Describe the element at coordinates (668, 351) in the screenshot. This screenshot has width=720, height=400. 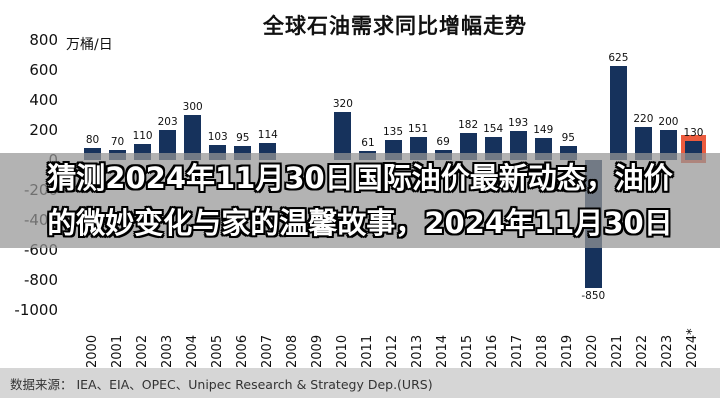
I see `x-axis-label-2023: 2023` at that location.